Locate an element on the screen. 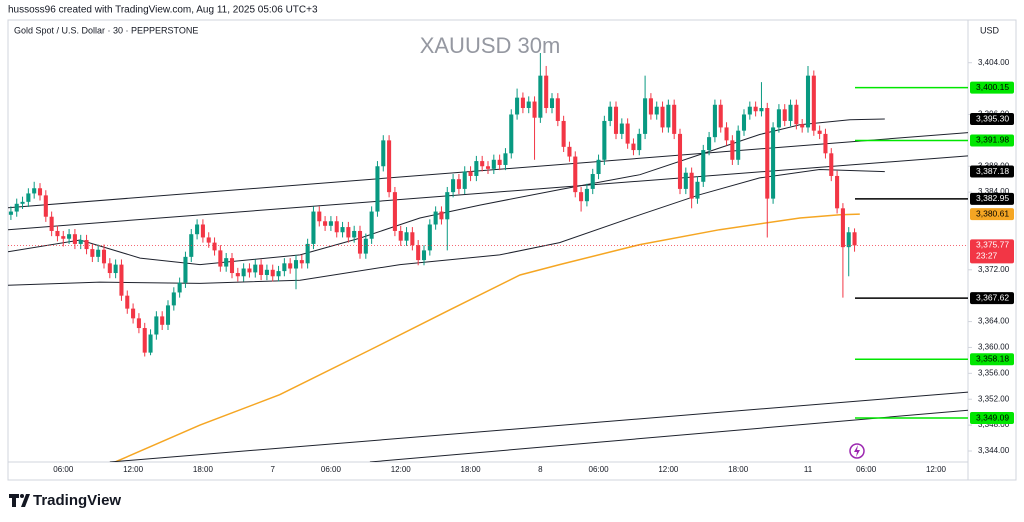 This screenshot has width=1024, height=522. currency: USD is located at coordinates (990, 30).